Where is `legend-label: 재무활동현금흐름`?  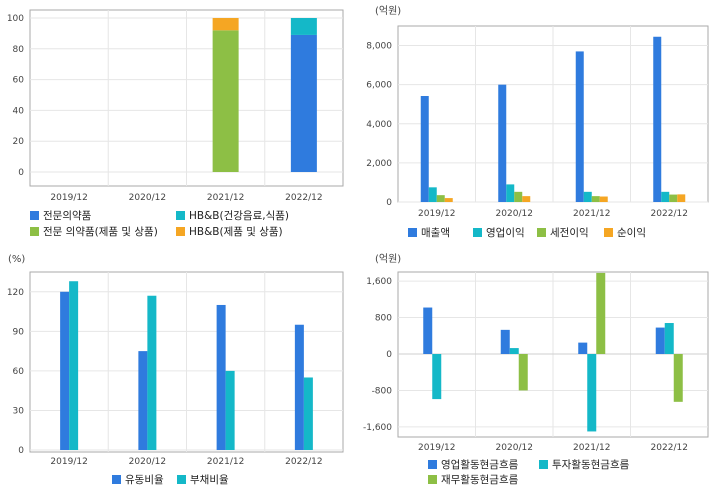
legend-label: 재무활동현금흐름 is located at coordinates (480, 479).